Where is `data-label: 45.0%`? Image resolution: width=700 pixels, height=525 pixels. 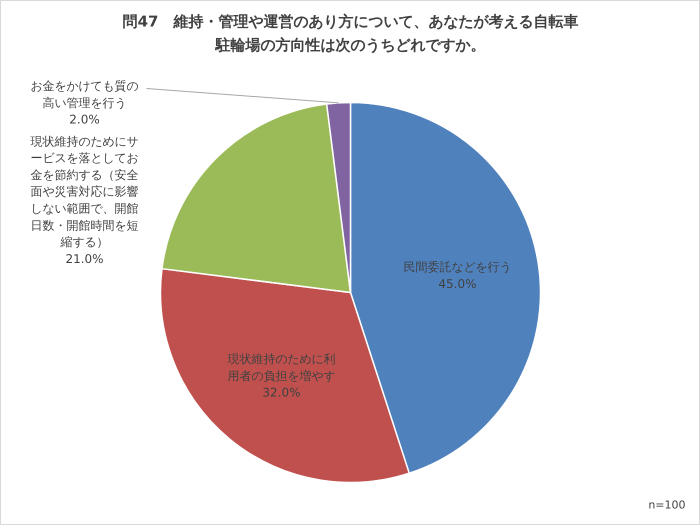 data-label: 45.0% is located at coordinates (457, 283).